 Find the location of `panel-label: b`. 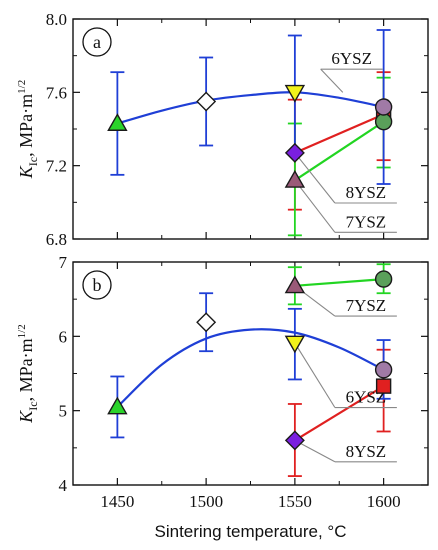

panel-label: b is located at coordinates (97, 285).